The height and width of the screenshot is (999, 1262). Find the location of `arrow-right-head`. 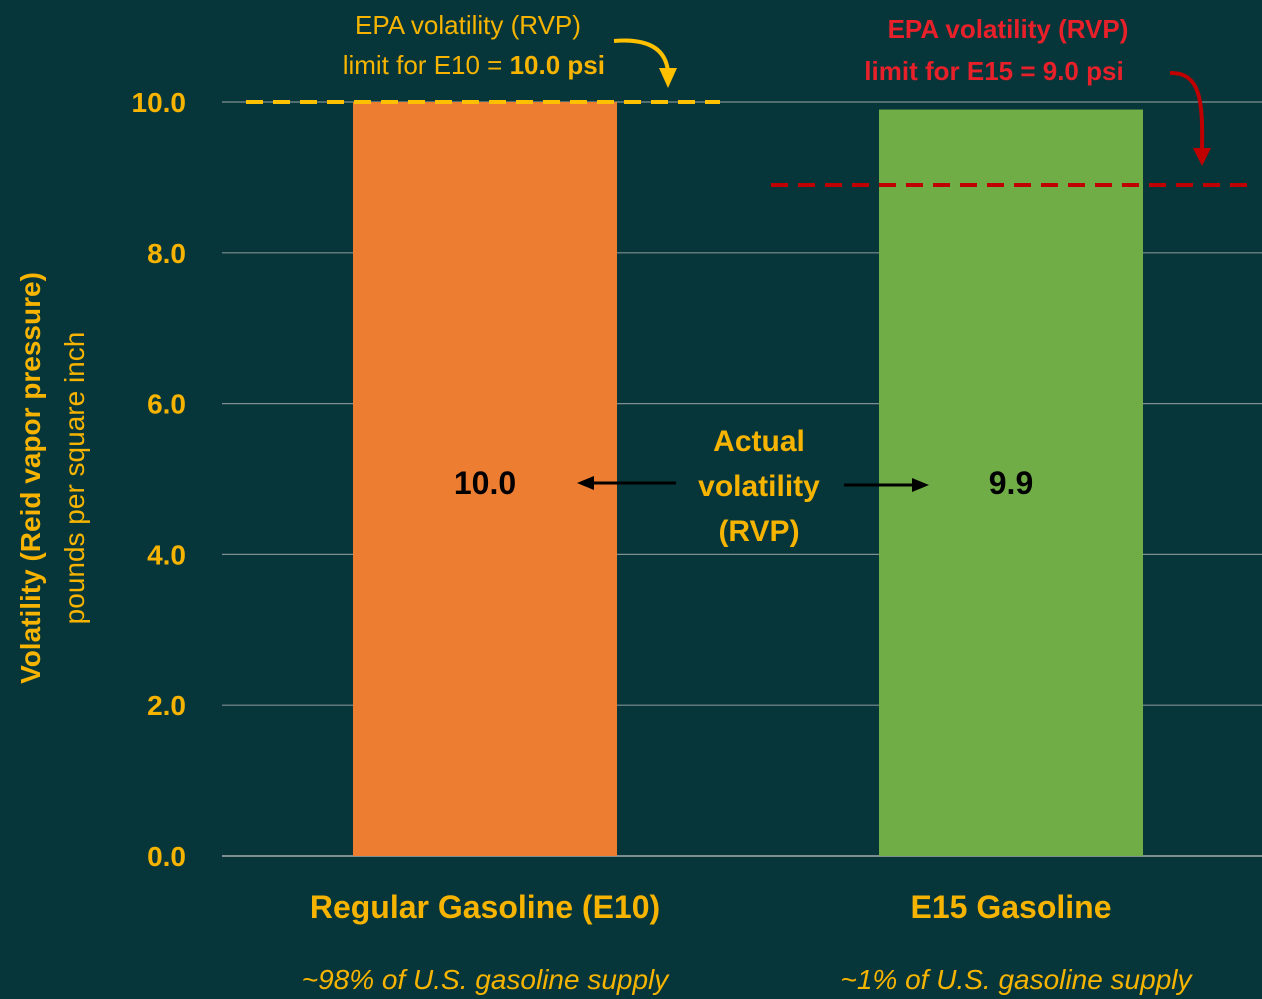

arrow-right-head is located at coordinates (920, 485).